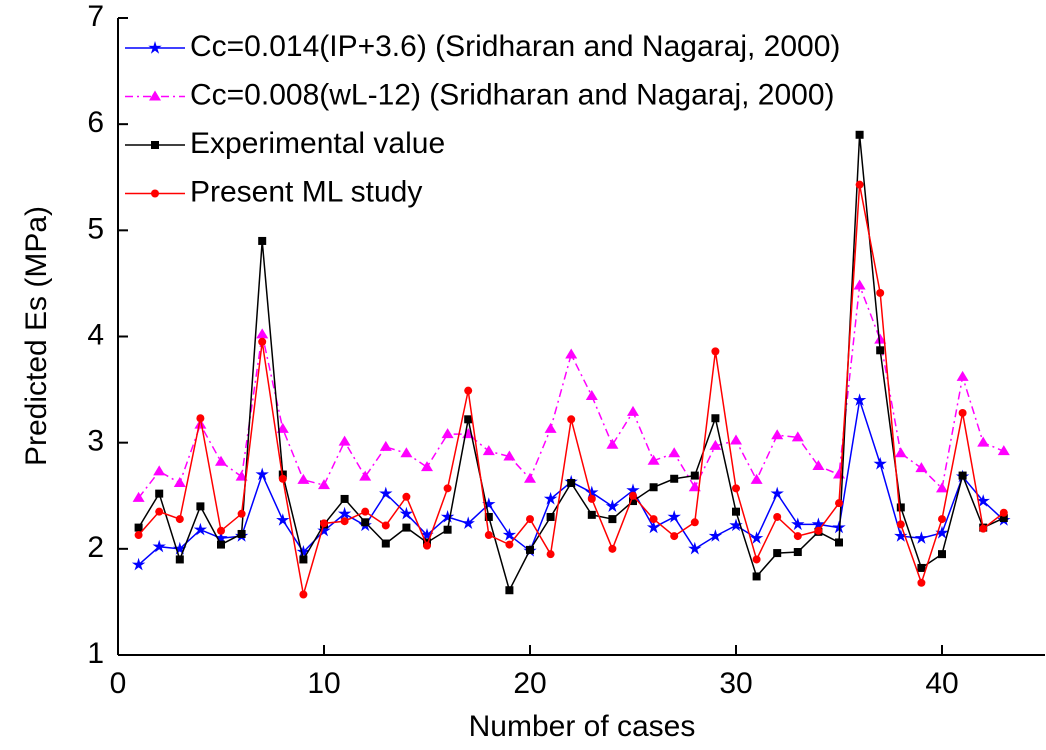  Describe the element at coordinates (95, 16) in the screenshot. I see `y-tick-label: 7` at that location.